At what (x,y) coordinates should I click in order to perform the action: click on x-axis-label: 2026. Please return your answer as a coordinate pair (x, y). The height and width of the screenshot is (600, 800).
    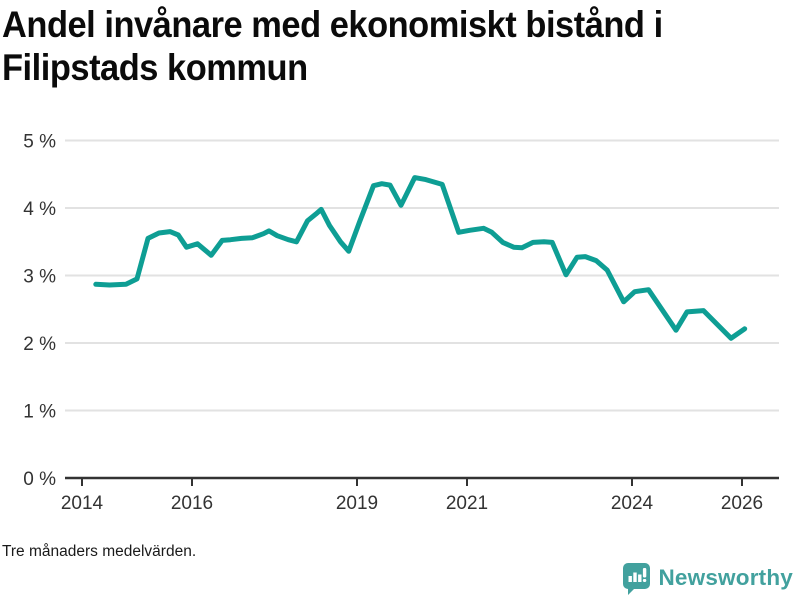
    Looking at the image, I should click on (742, 503).